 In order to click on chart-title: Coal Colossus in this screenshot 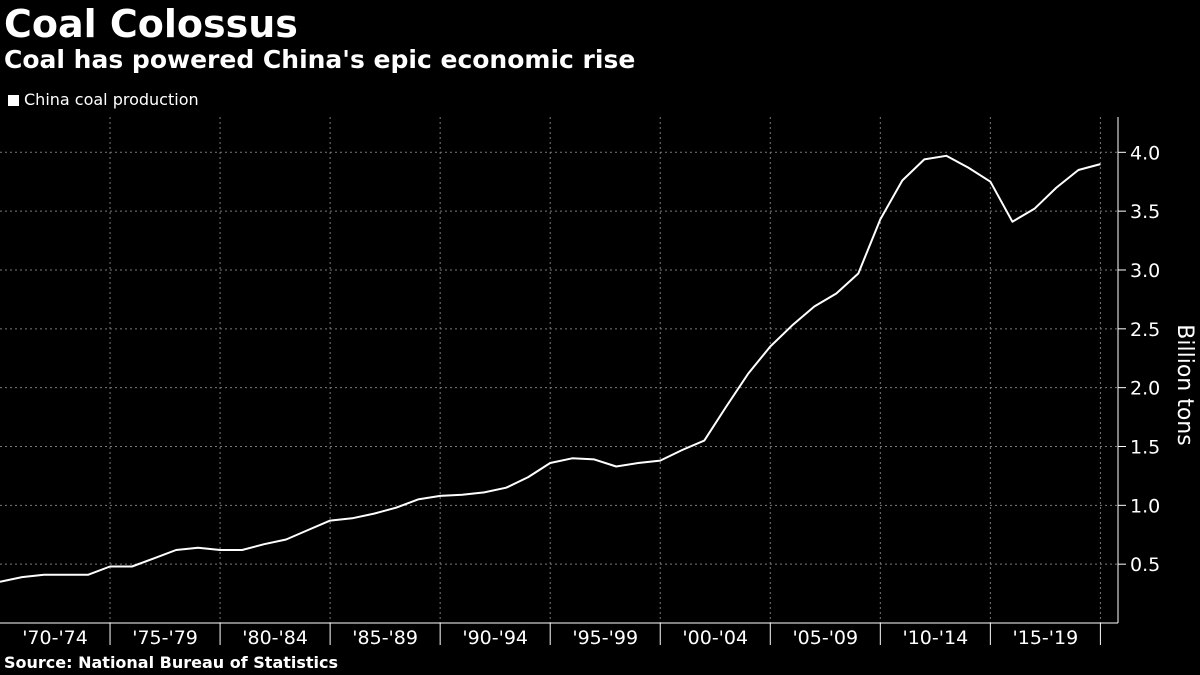, I will do `click(151, 24)`.